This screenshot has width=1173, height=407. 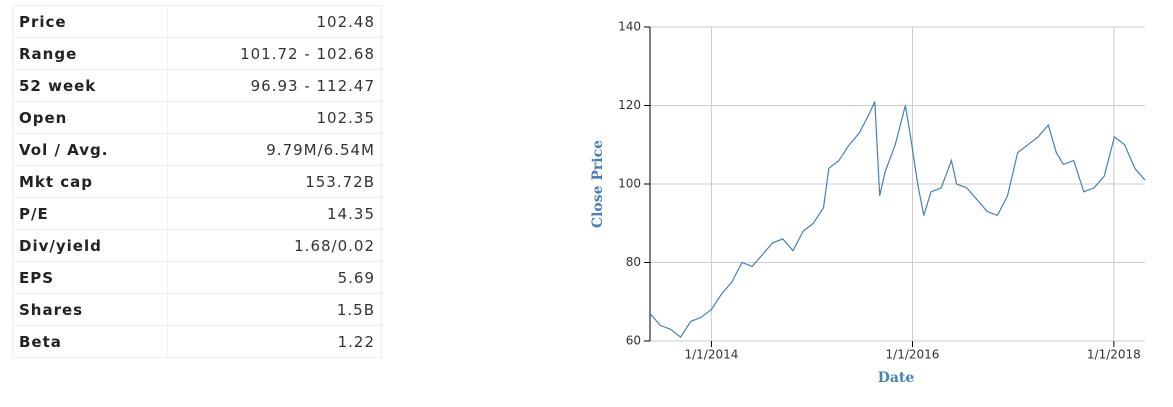 I want to click on table-row: Beta 1.22, so click(x=197, y=341).